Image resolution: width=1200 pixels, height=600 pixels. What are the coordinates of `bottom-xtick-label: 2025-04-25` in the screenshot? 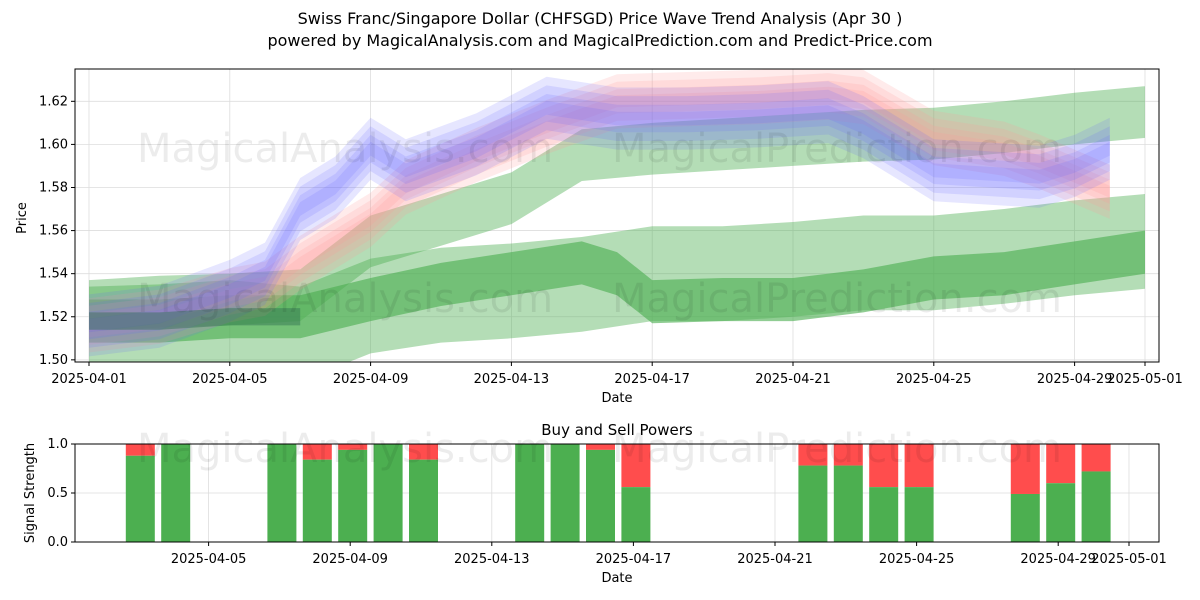 It's located at (917, 559).